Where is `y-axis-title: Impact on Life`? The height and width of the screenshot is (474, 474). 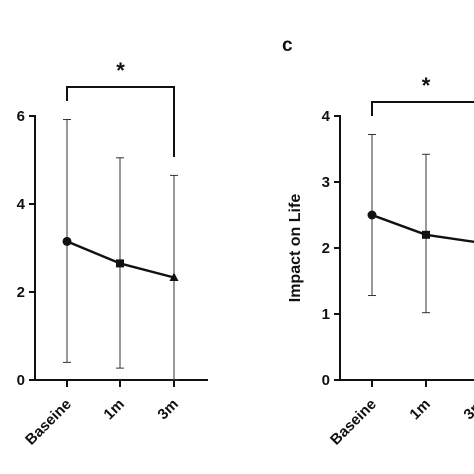 y-axis-title: Impact on Life is located at coordinates (295, 248).